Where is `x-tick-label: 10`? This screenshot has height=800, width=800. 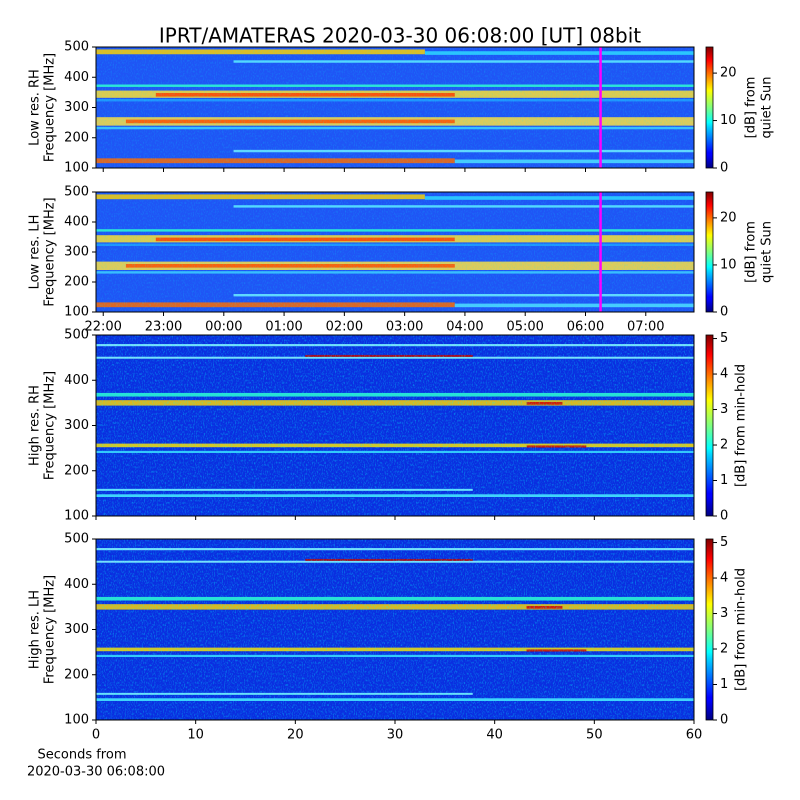 x-tick-label: 10 is located at coordinates (195, 735).